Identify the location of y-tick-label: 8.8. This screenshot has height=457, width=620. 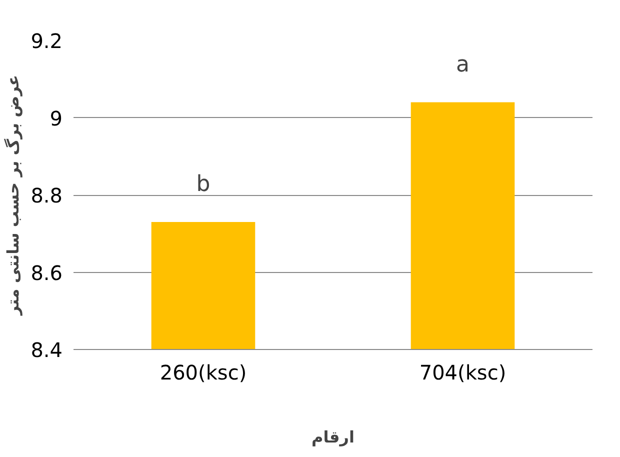
(46, 196).